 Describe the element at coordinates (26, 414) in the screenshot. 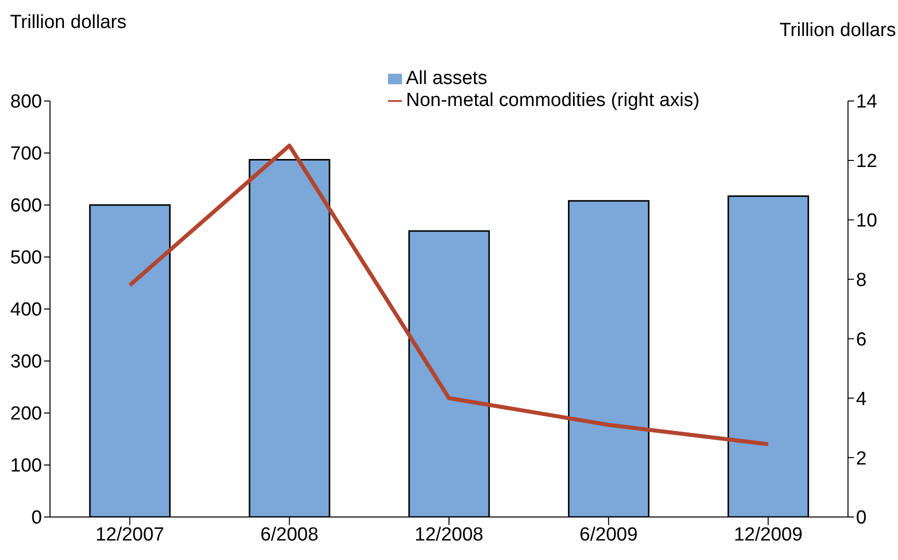

I see `y-tick-label: 200` at that location.